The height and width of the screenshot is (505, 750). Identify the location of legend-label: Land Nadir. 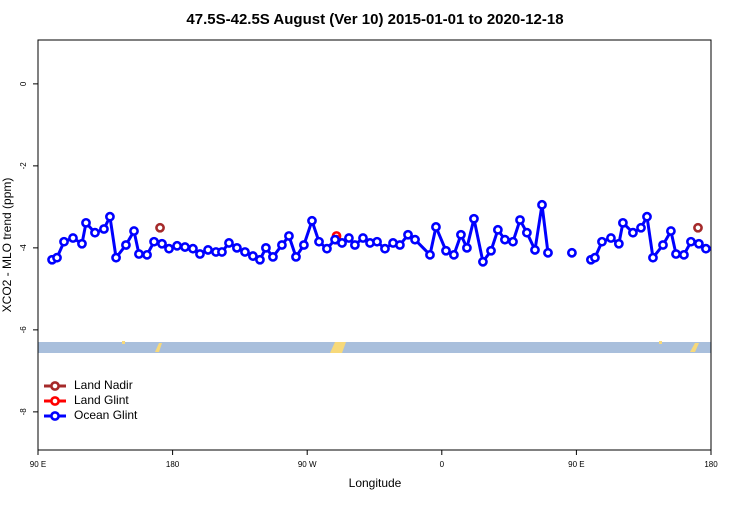
(103, 385).